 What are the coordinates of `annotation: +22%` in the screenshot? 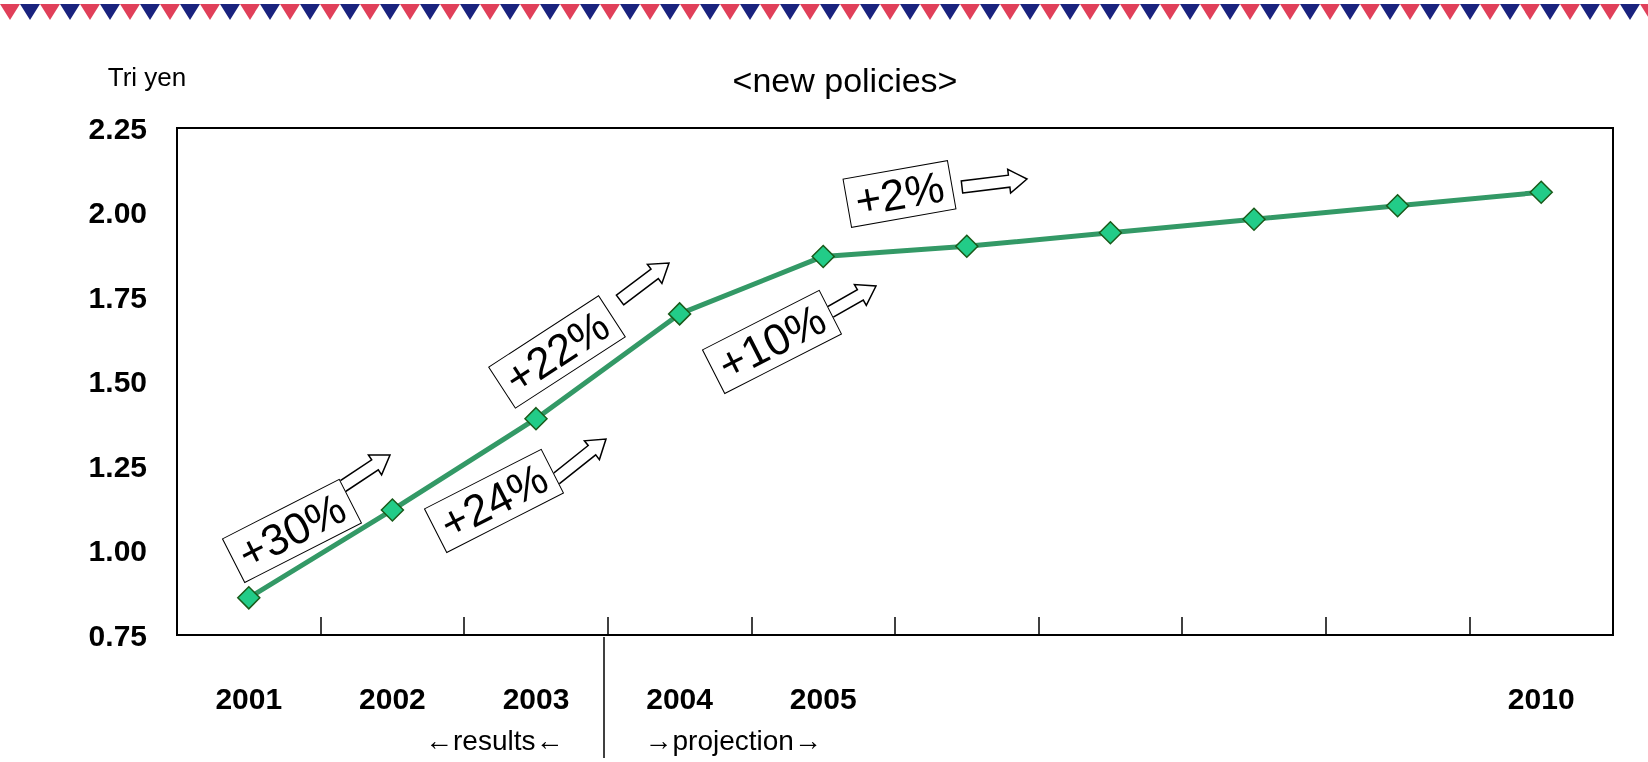 It's located at (557, 352).